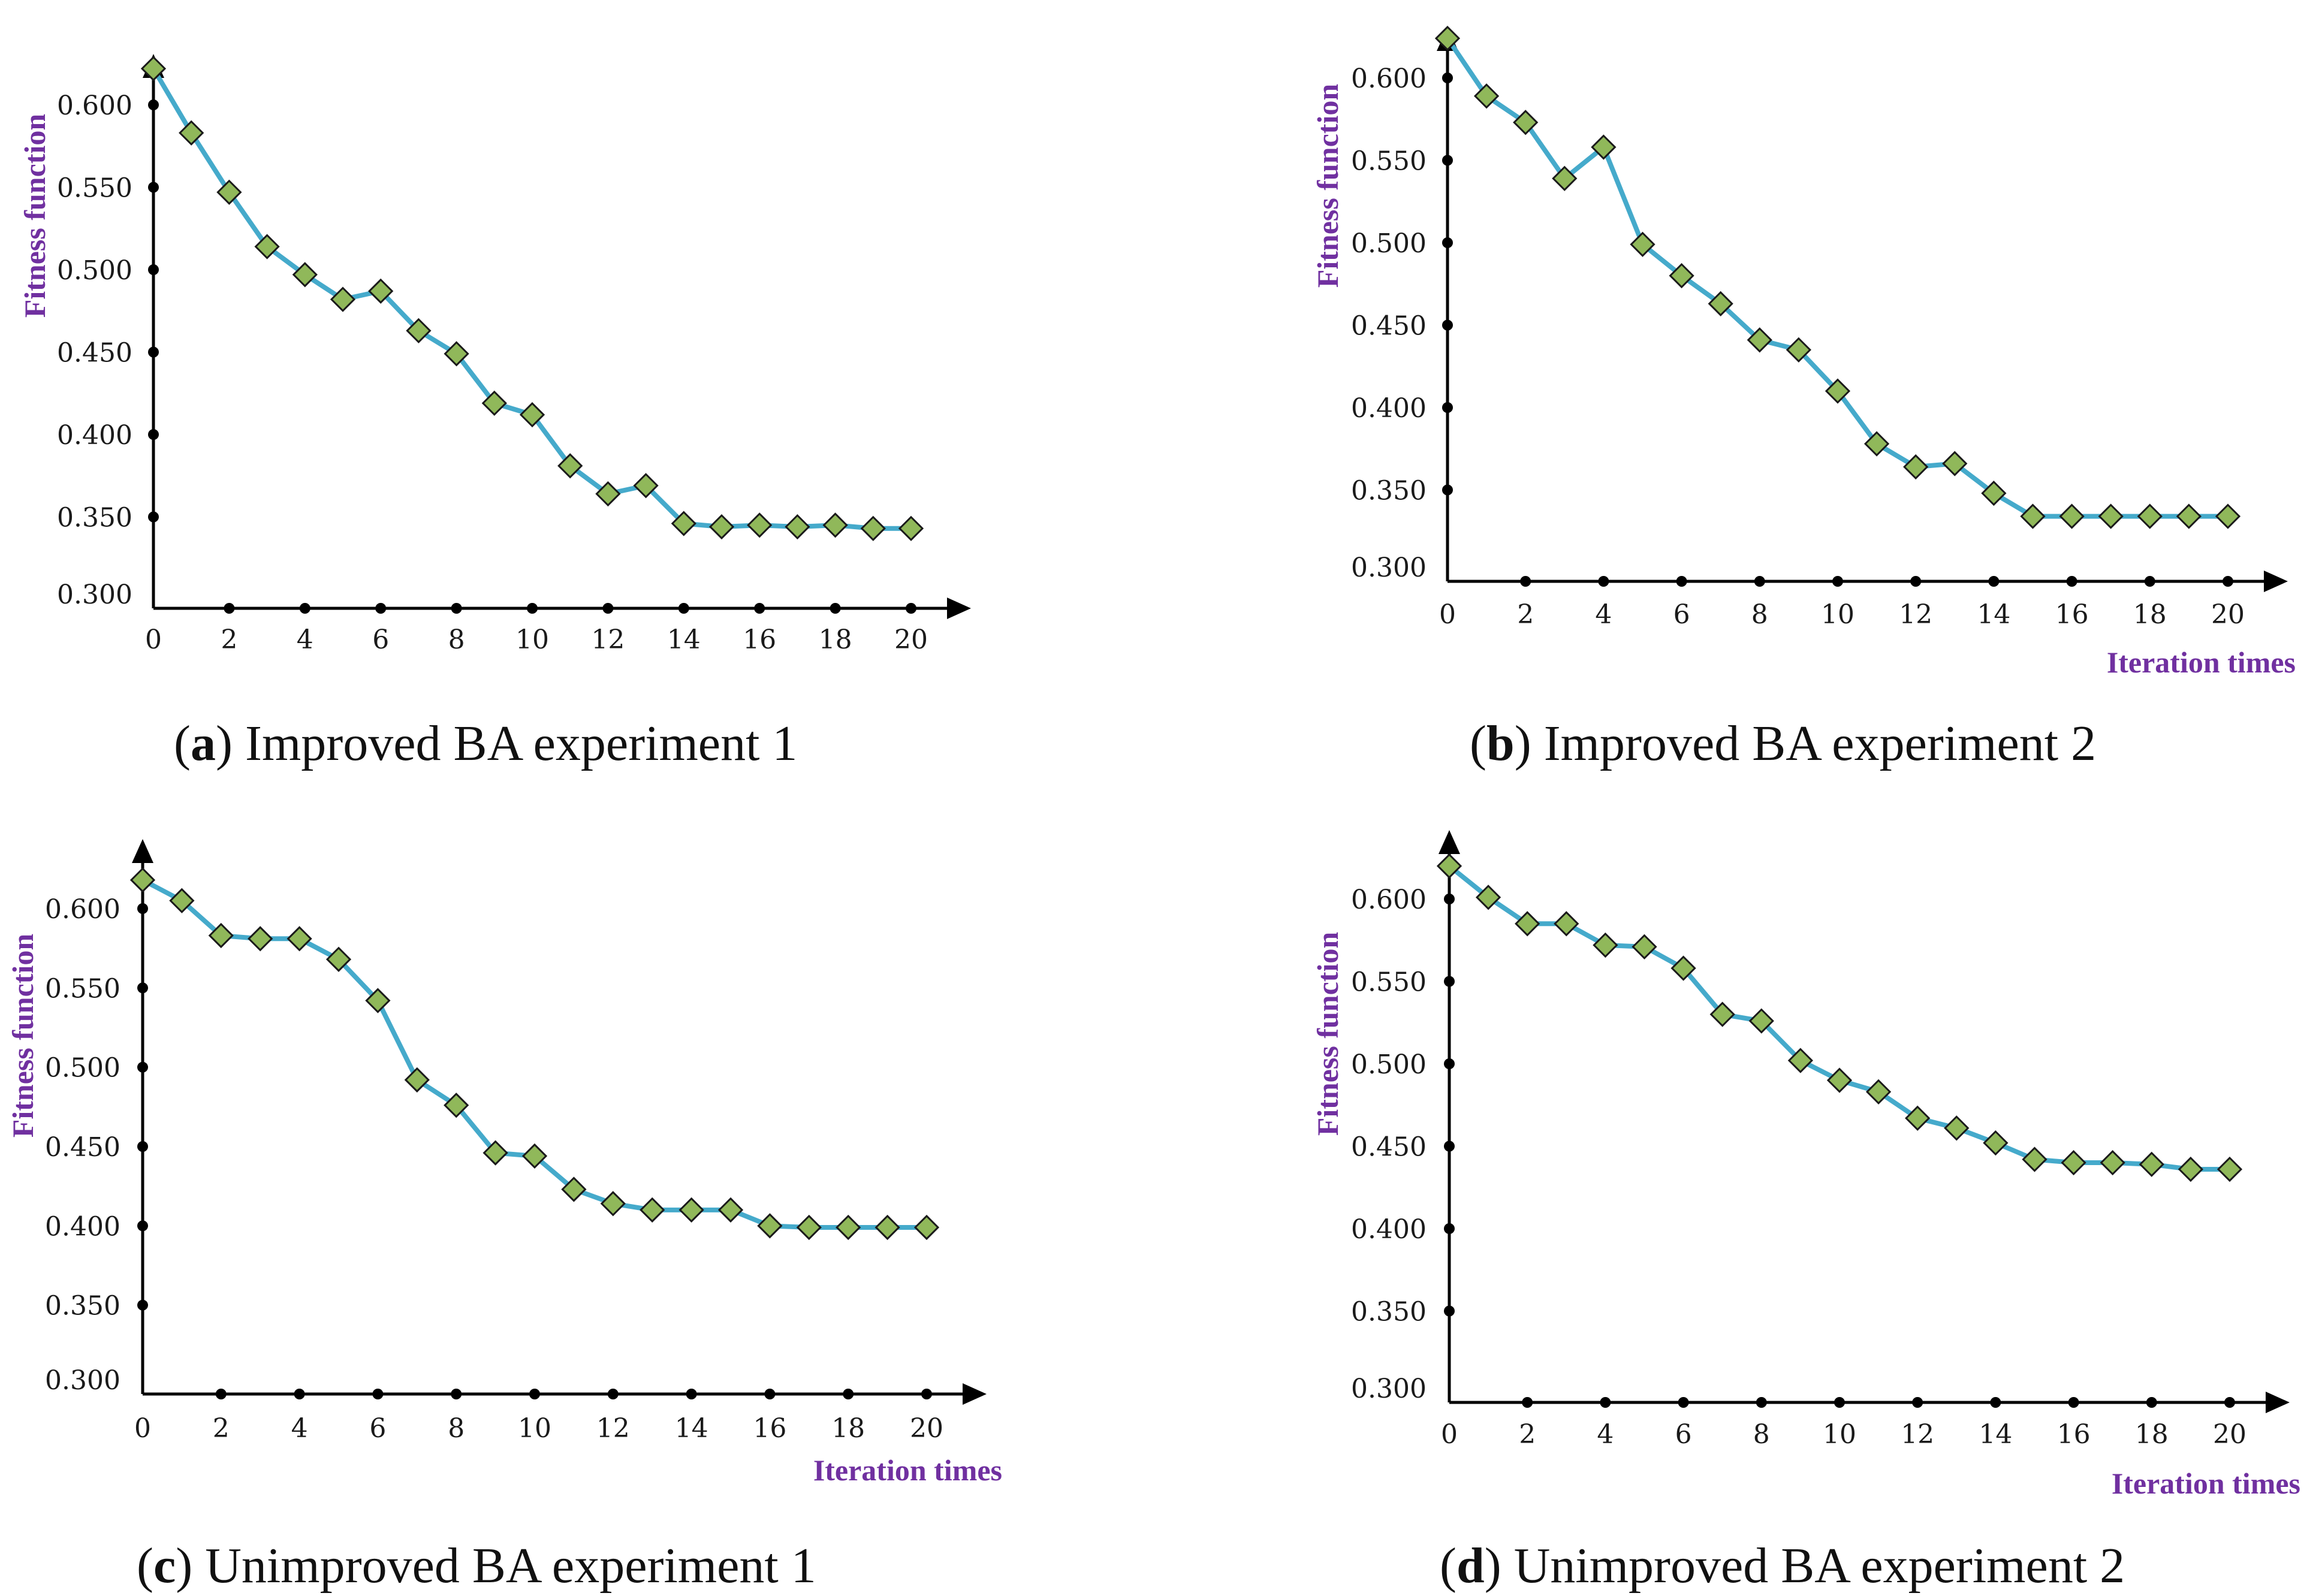 Image resolution: width=2319 pixels, height=1596 pixels. What do you see at coordinates (1389, 1147) in the screenshot?
I see `y-tick-label: 0.450` at bounding box center [1389, 1147].